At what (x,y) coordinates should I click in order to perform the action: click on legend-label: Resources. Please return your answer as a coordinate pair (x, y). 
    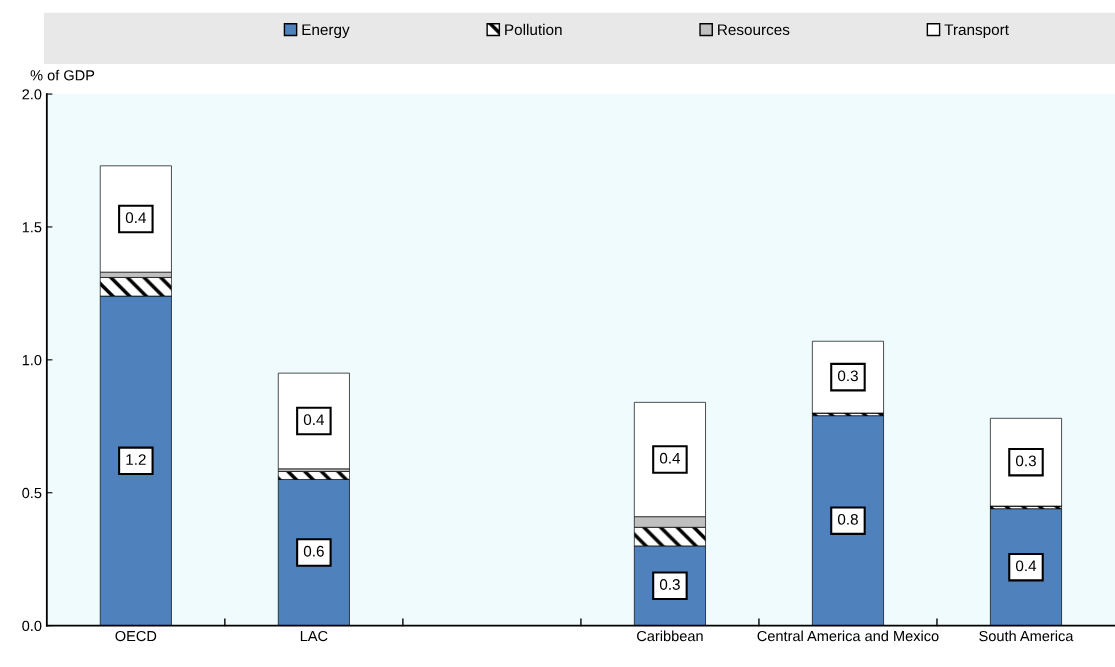
    Looking at the image, I should click on (754, 30).